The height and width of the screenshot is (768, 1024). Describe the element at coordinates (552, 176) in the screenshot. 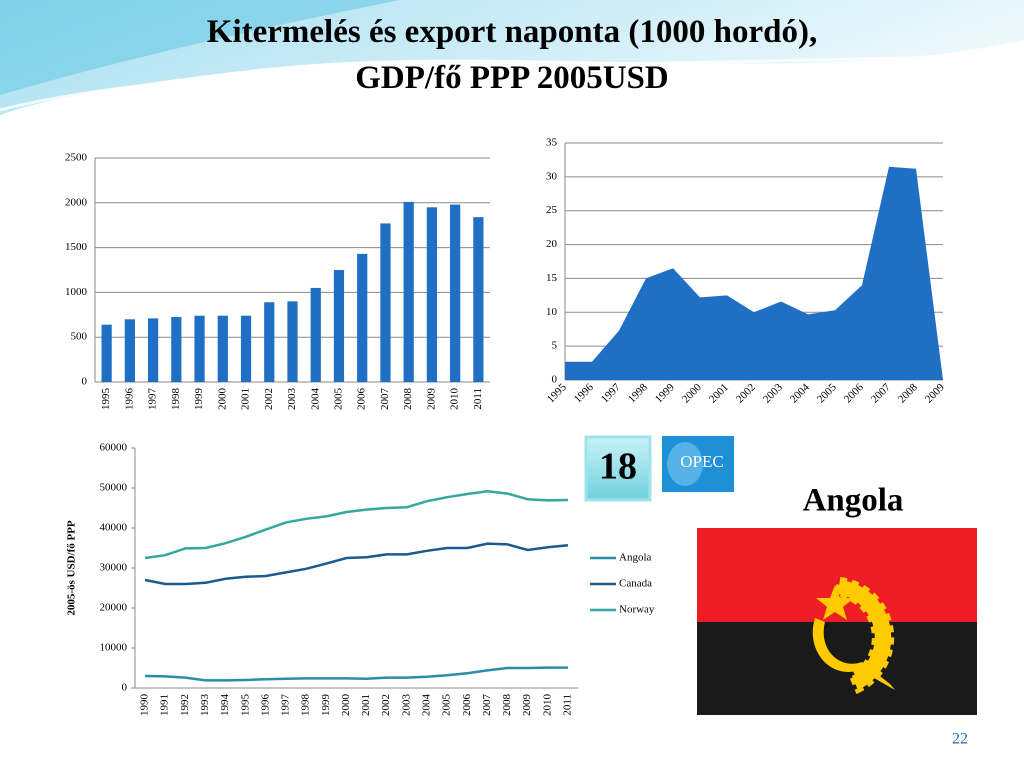

I see `y-tick-label: 30` at that location.